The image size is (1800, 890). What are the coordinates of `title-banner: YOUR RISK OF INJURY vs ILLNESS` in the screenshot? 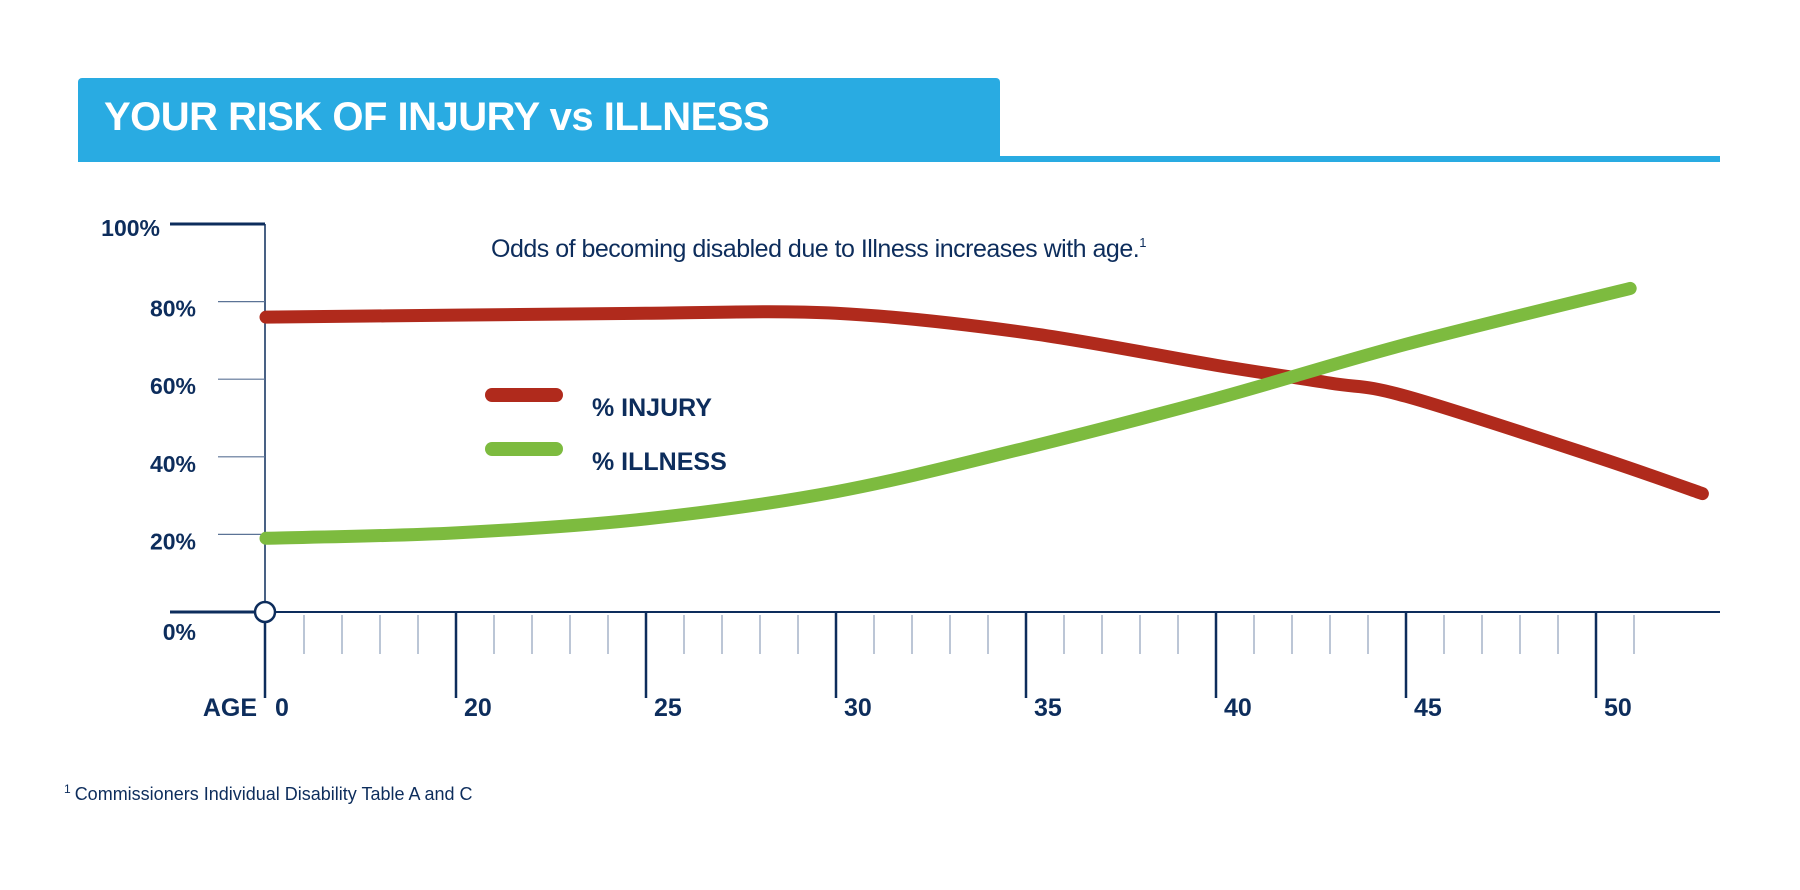 It's located at (539, 117).